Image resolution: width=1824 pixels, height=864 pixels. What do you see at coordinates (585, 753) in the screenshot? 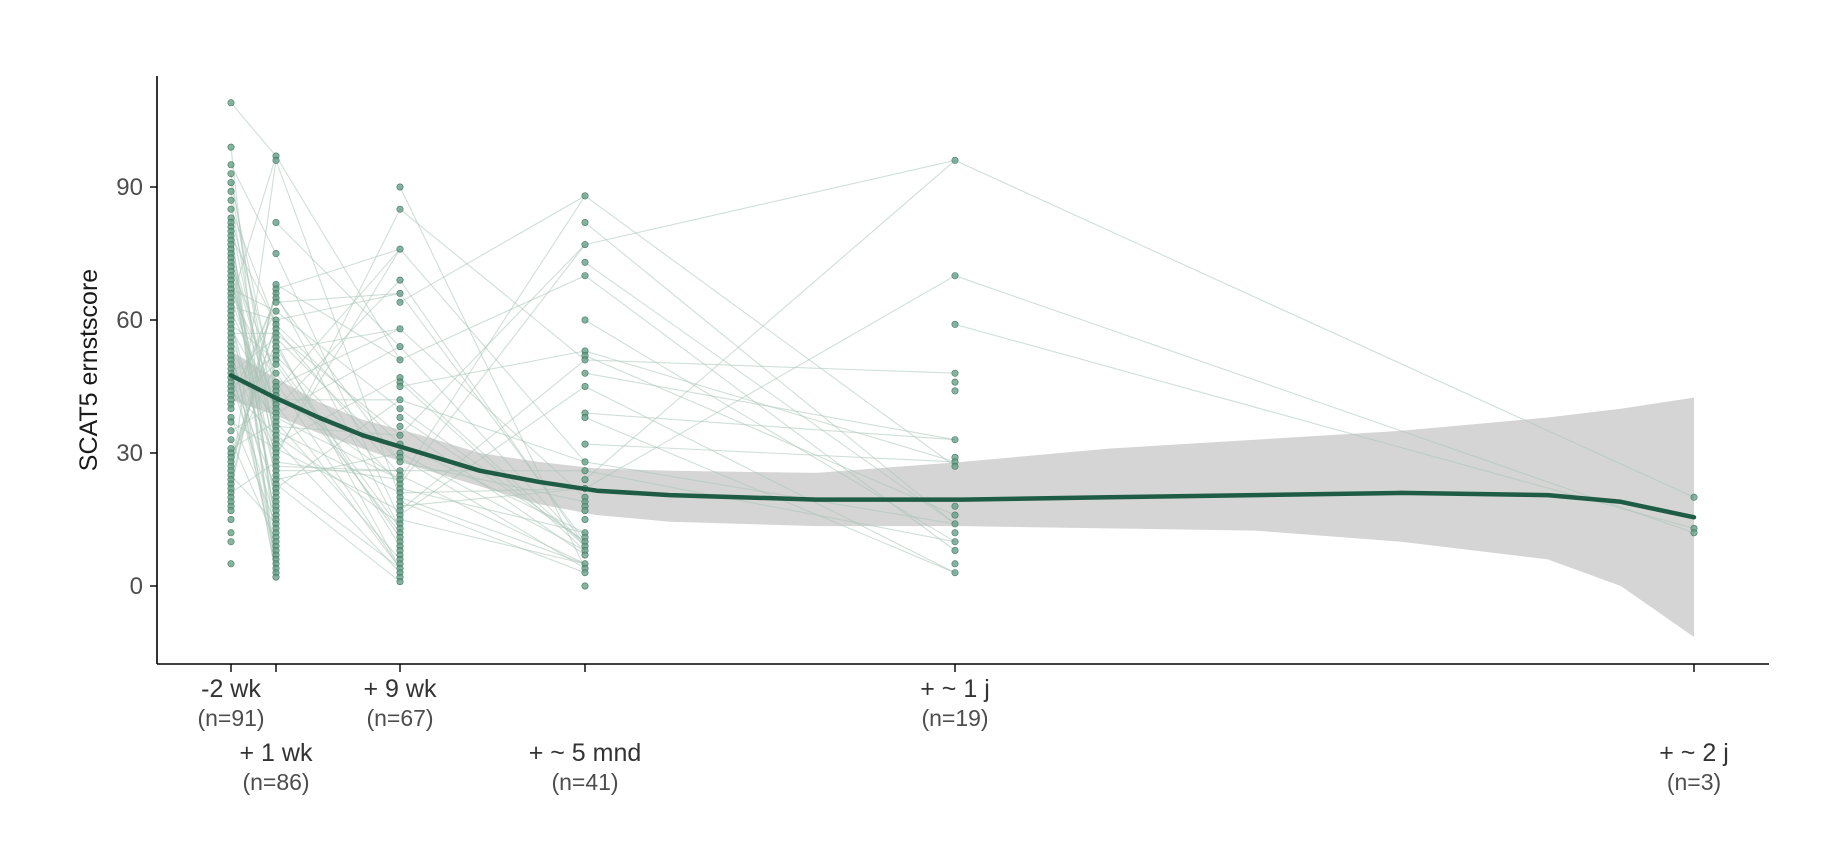
I see `x-tick-label: + ~ 5 mnd` at bounding box center [585, 753].